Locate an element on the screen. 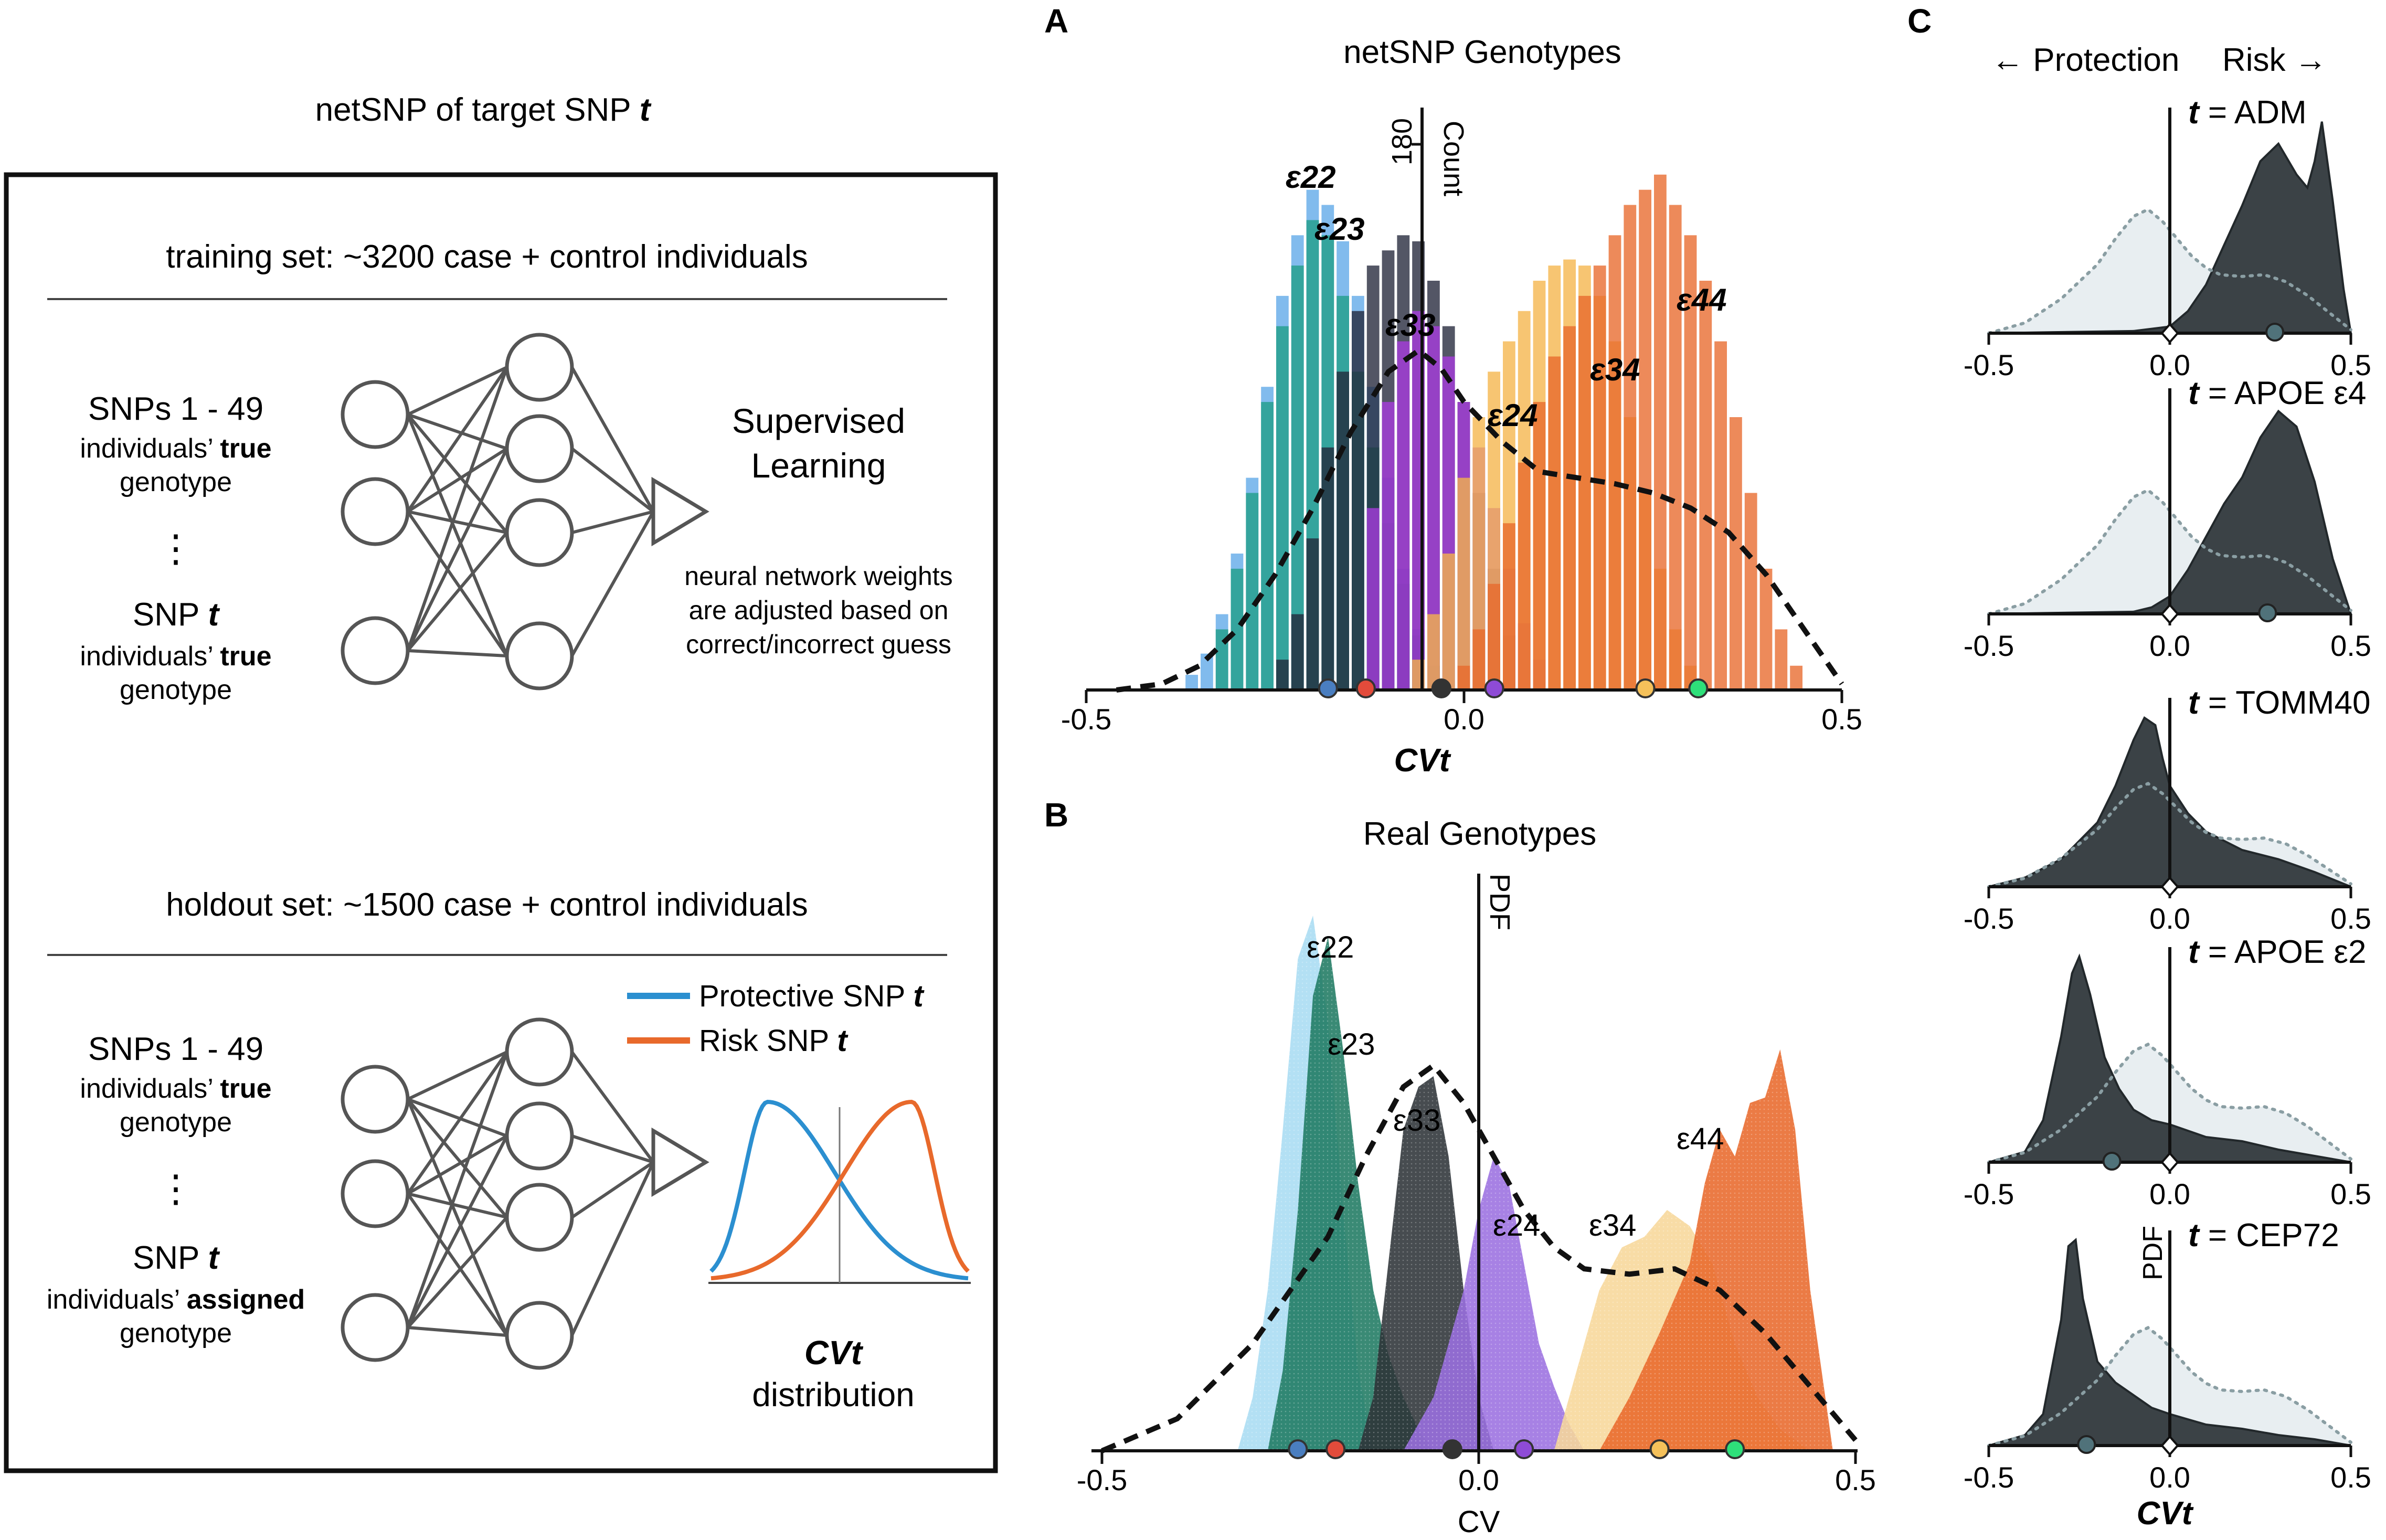 The width and height of the screenshot is (2386, 1540). subplot-title: t = TOMM40 is located at coordinates (2279, 703).